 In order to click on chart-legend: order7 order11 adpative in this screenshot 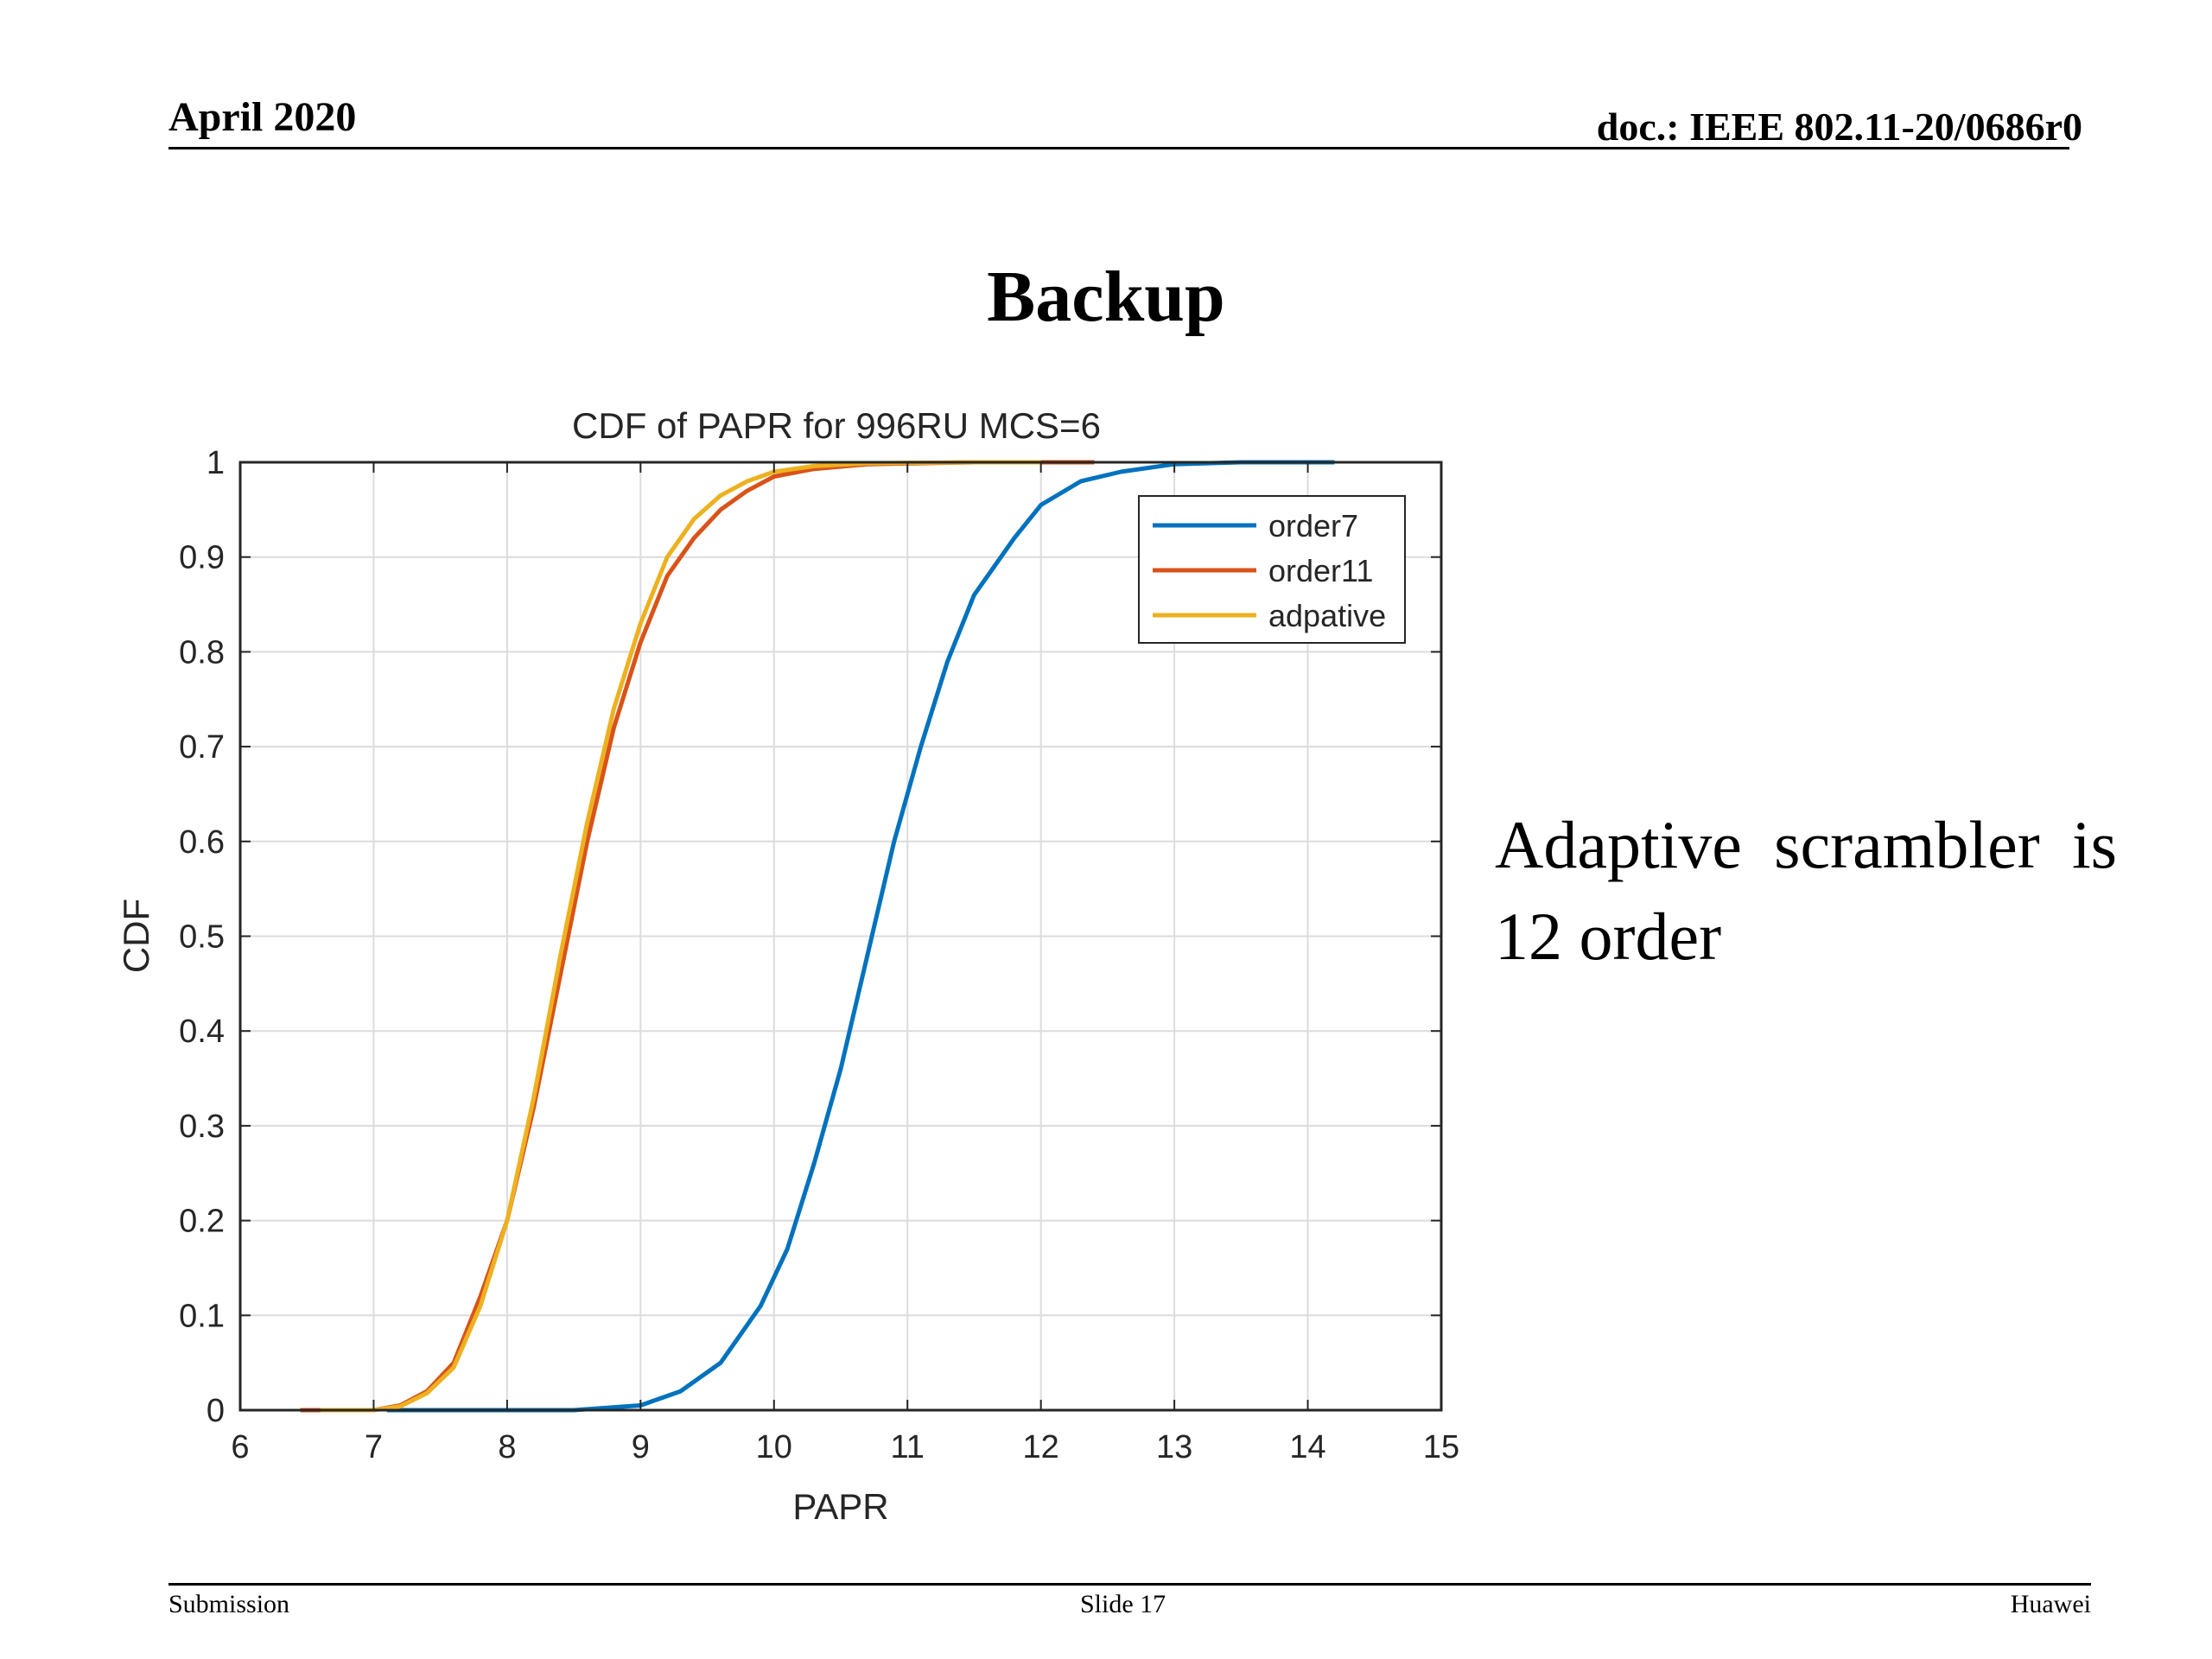, I will do `click(1272, 569)`.